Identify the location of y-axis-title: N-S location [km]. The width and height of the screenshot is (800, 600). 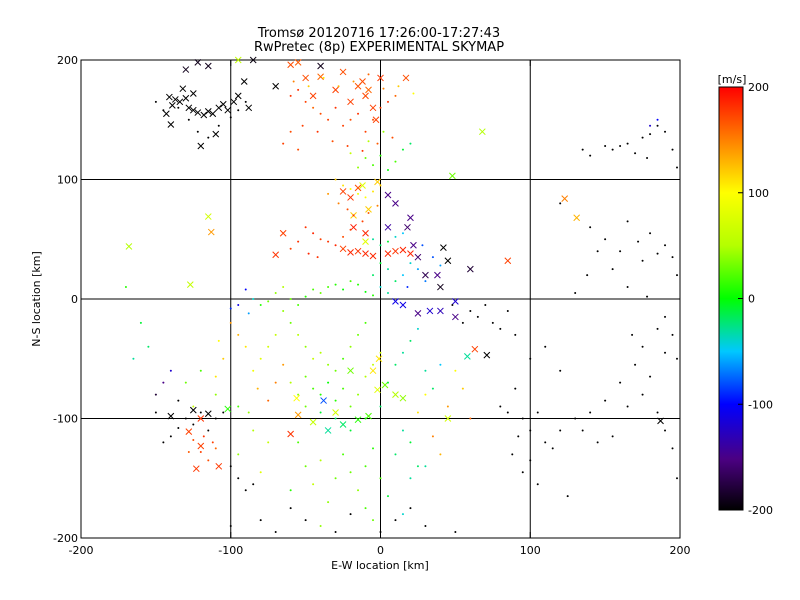
(36, 299).